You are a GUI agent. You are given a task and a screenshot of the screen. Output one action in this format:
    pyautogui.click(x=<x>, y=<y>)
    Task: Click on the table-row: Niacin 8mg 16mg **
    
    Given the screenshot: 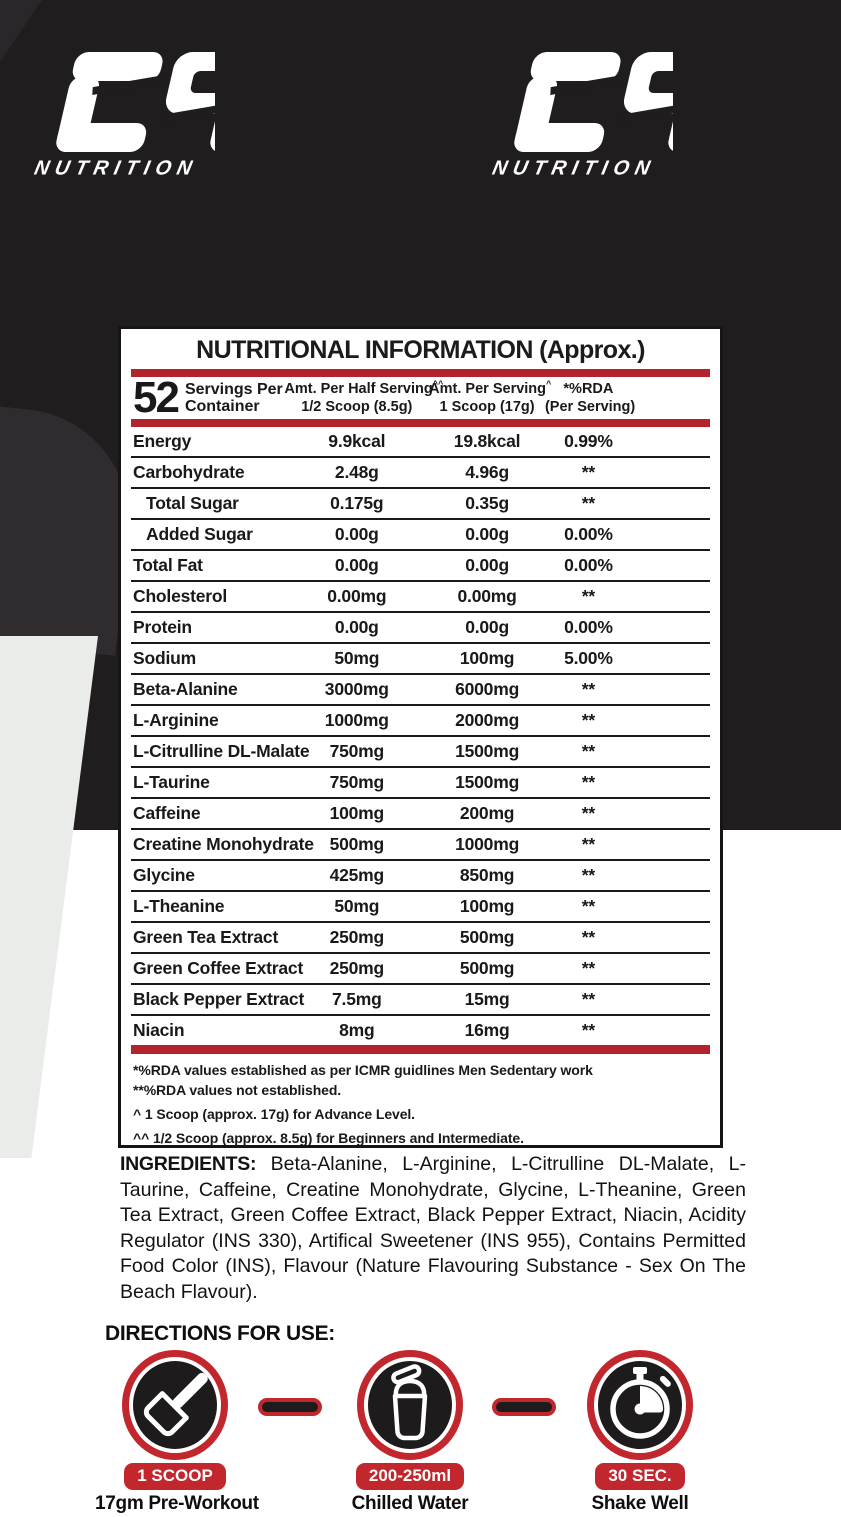 What is the action you would take?
    pyautogui.click(x=420, y=1030)
    